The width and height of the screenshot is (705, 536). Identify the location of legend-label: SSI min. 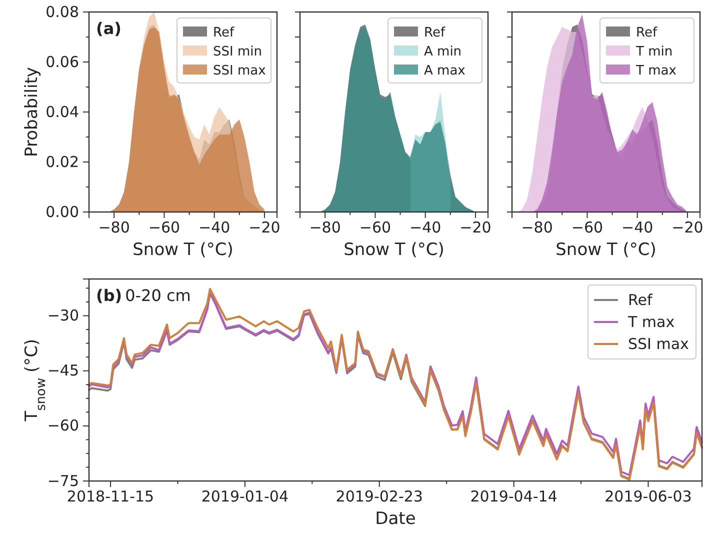
(237, 52).